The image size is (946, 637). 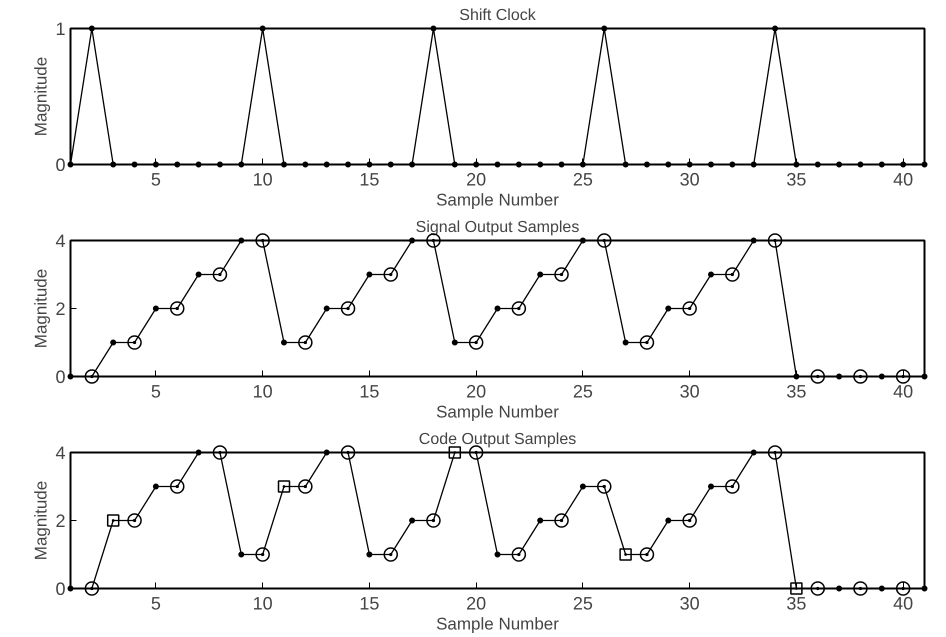 I want to click on chart-title: Code Output Samples, so click(x=497, y=439).